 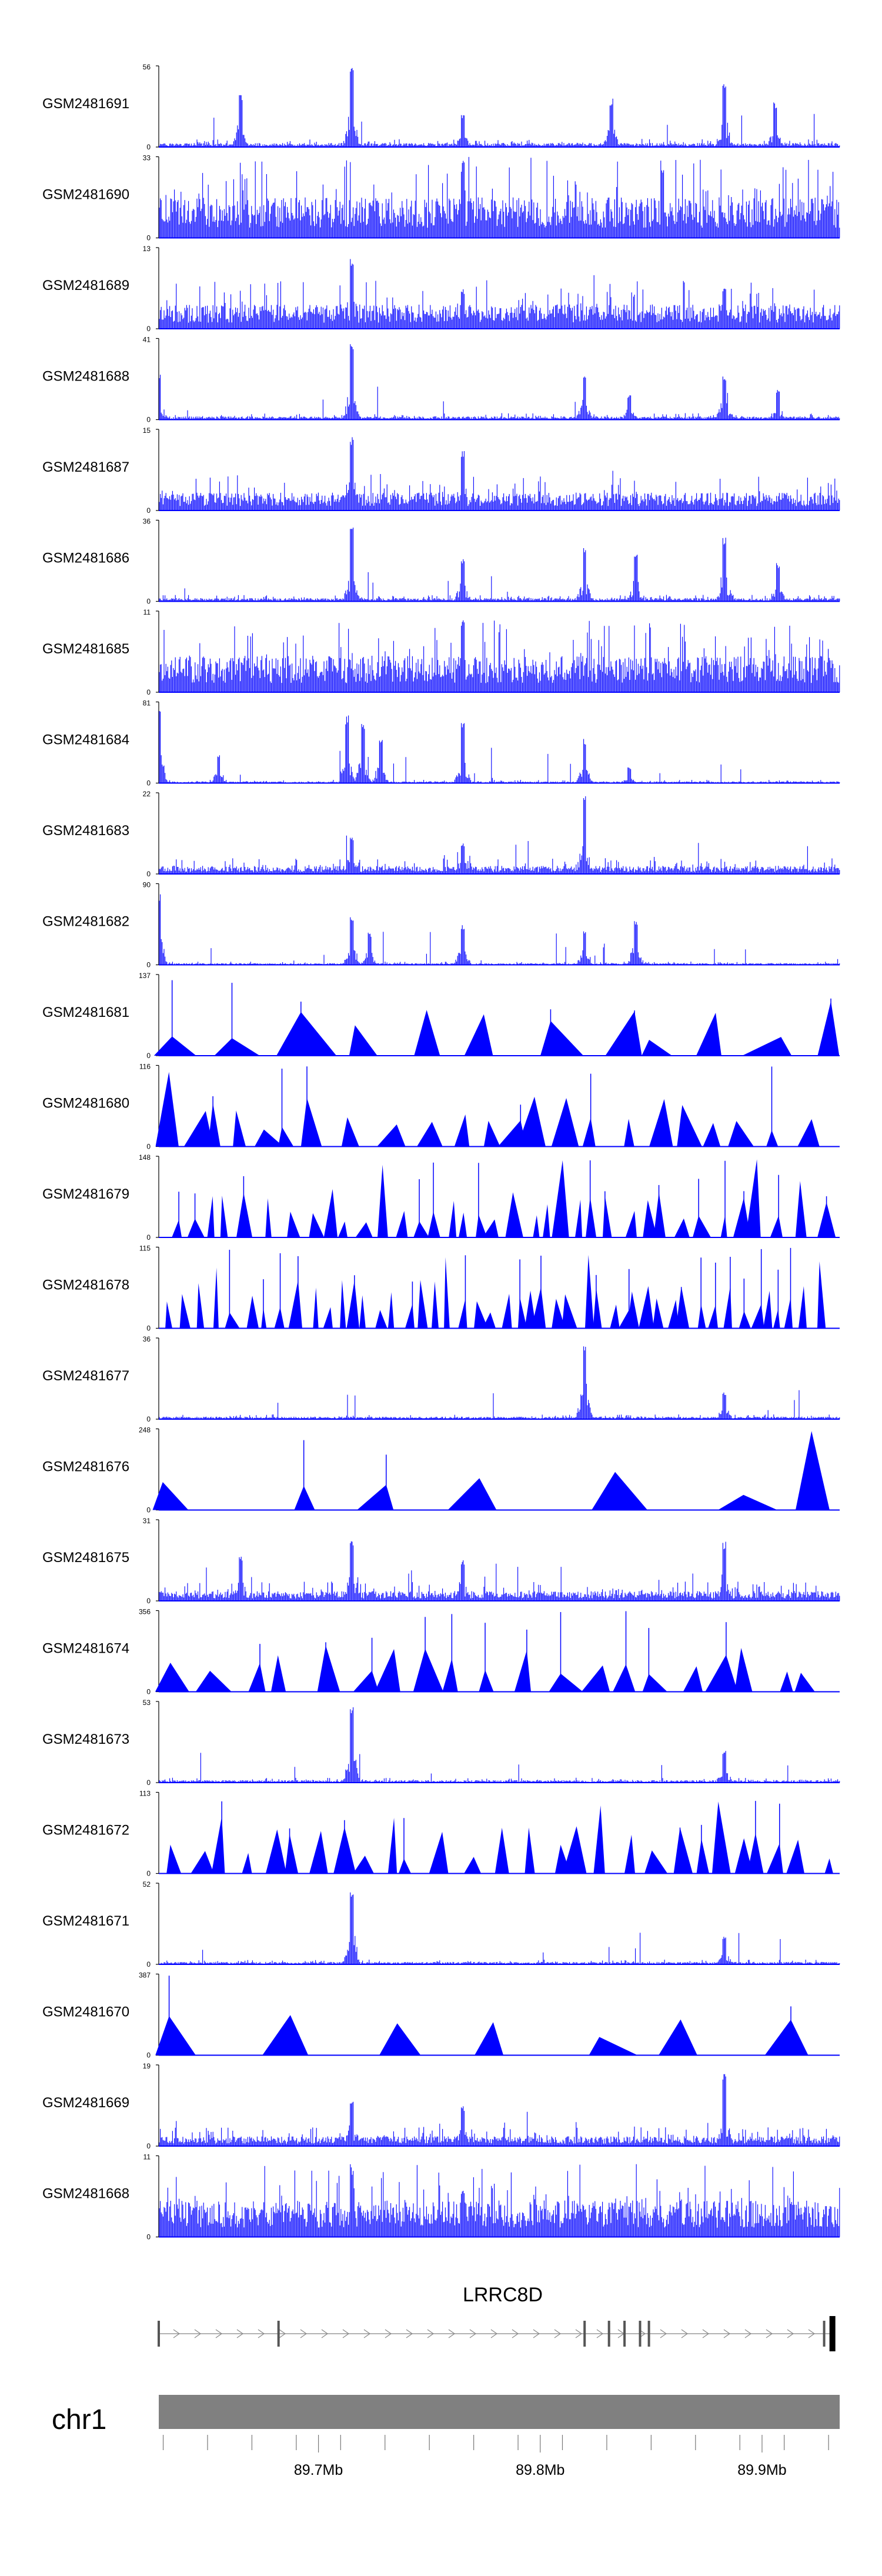 I want to click on gene-exon, so click(x=624, y=2334).